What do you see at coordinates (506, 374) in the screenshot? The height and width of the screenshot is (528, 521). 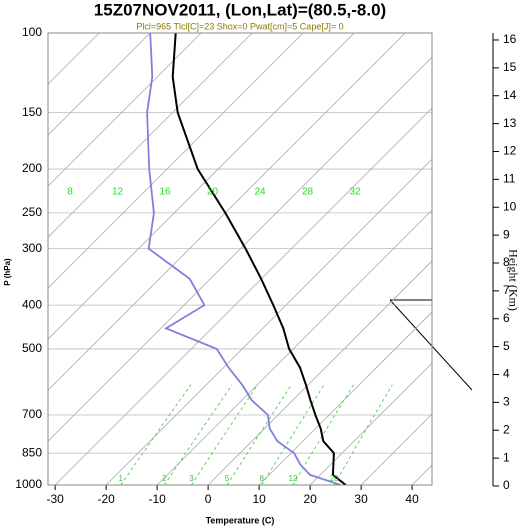 I see `y2-tick-label: 4` at bounding box center [506, 374].